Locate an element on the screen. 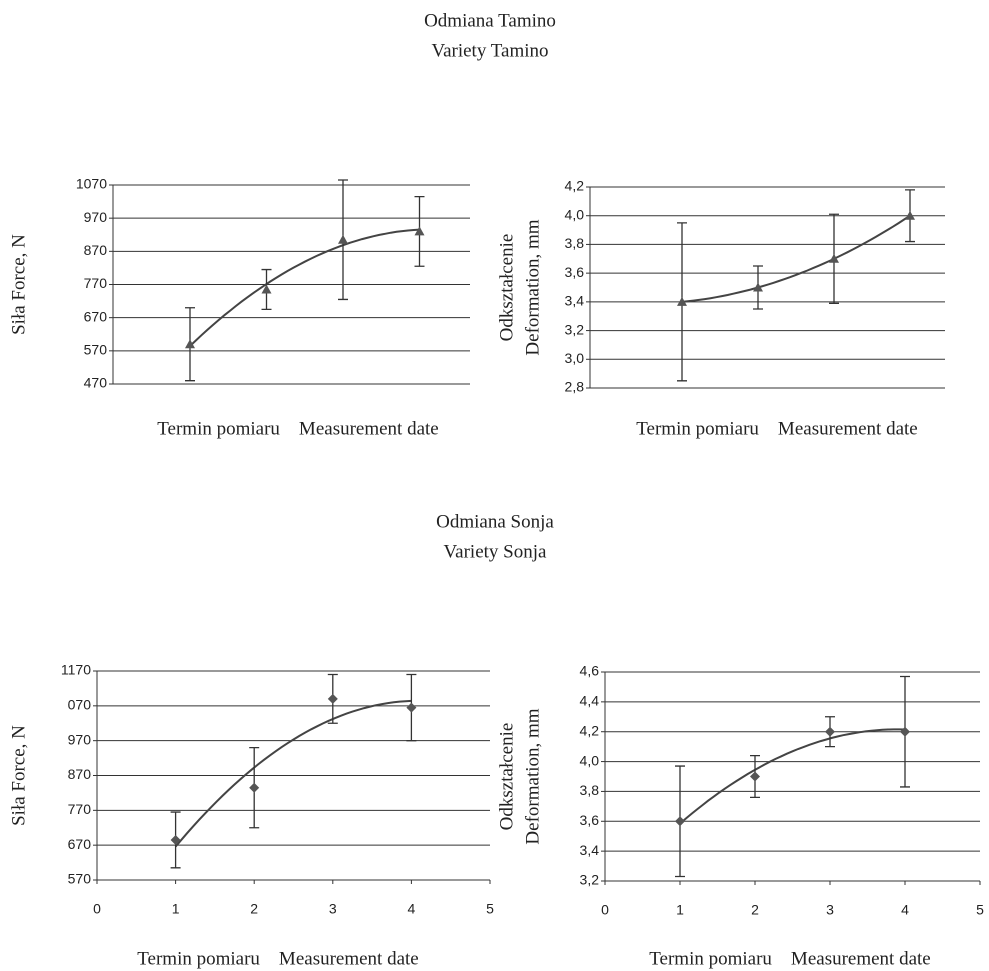  y-tick-label: 3,0 is located at coordinates (575, 358).